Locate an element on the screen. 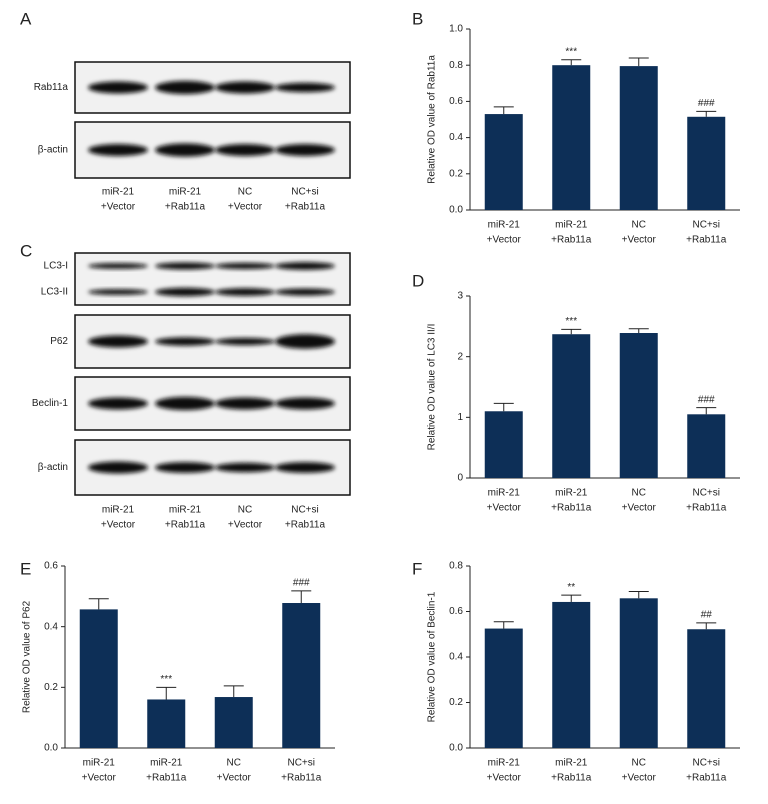  panel-label: D is located at coordinates (418, 280).